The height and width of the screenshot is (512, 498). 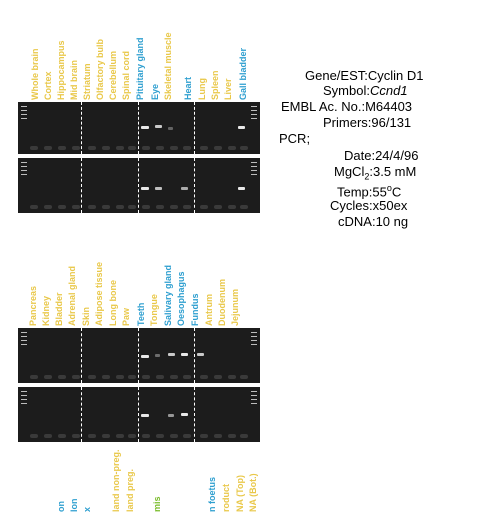 What do you see at coordinates (253, 492) in the screenshot?
I see `lane-label: NA (Bot.)` at bounding box center [253, 492].